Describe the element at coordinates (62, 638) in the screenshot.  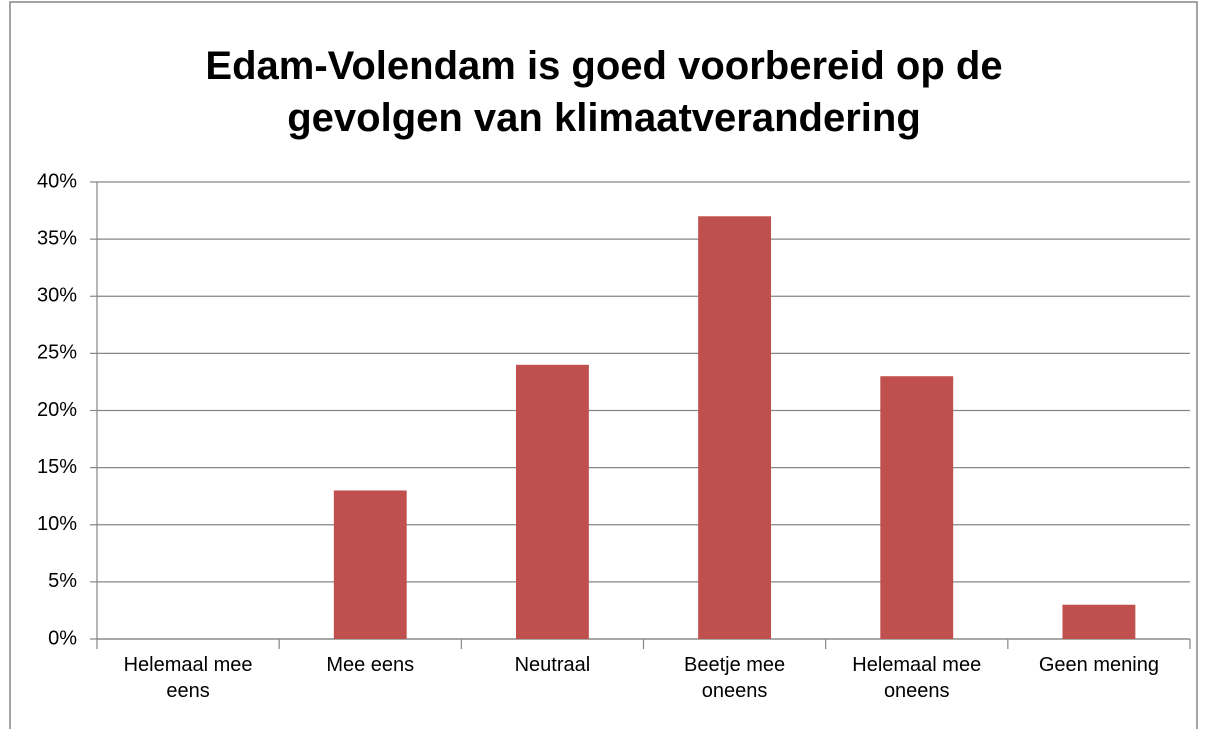
I see `y-tick-label: 0%` at that location.